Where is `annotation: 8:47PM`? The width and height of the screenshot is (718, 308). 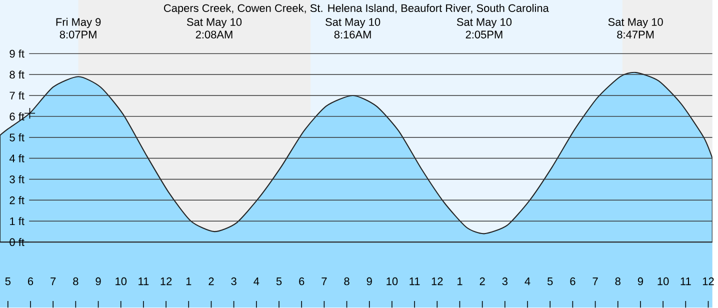 annotation: 8:47PM is located at coordinates (635, 34).